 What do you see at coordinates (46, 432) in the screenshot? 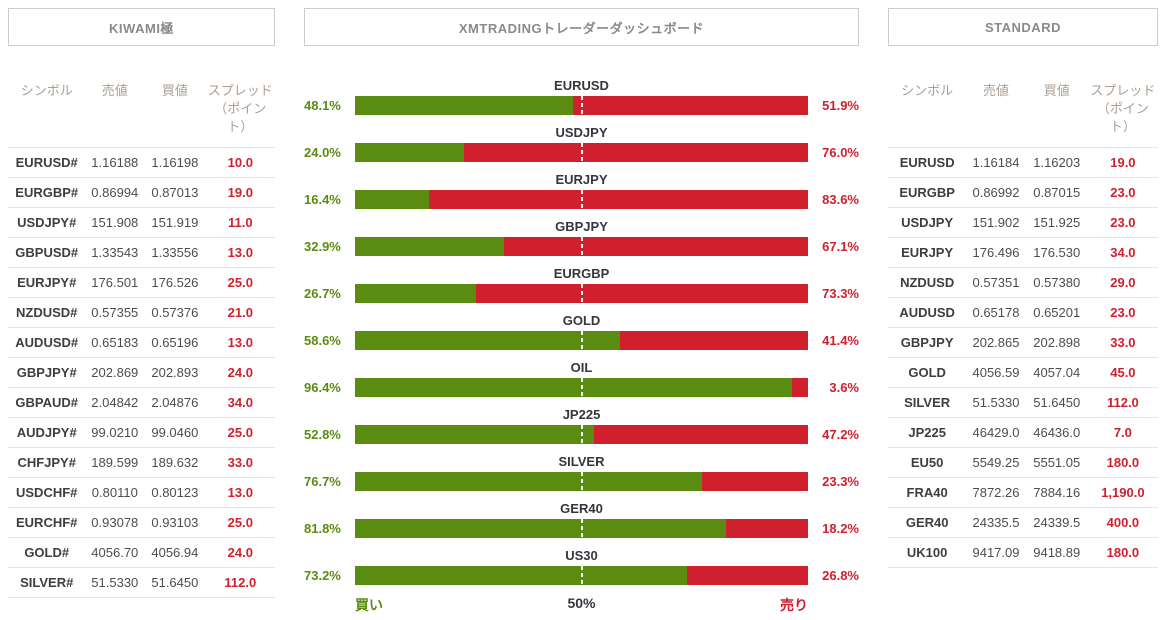
I see `symbol-cell: AUDJPY#` at bounding box center [46, 432].